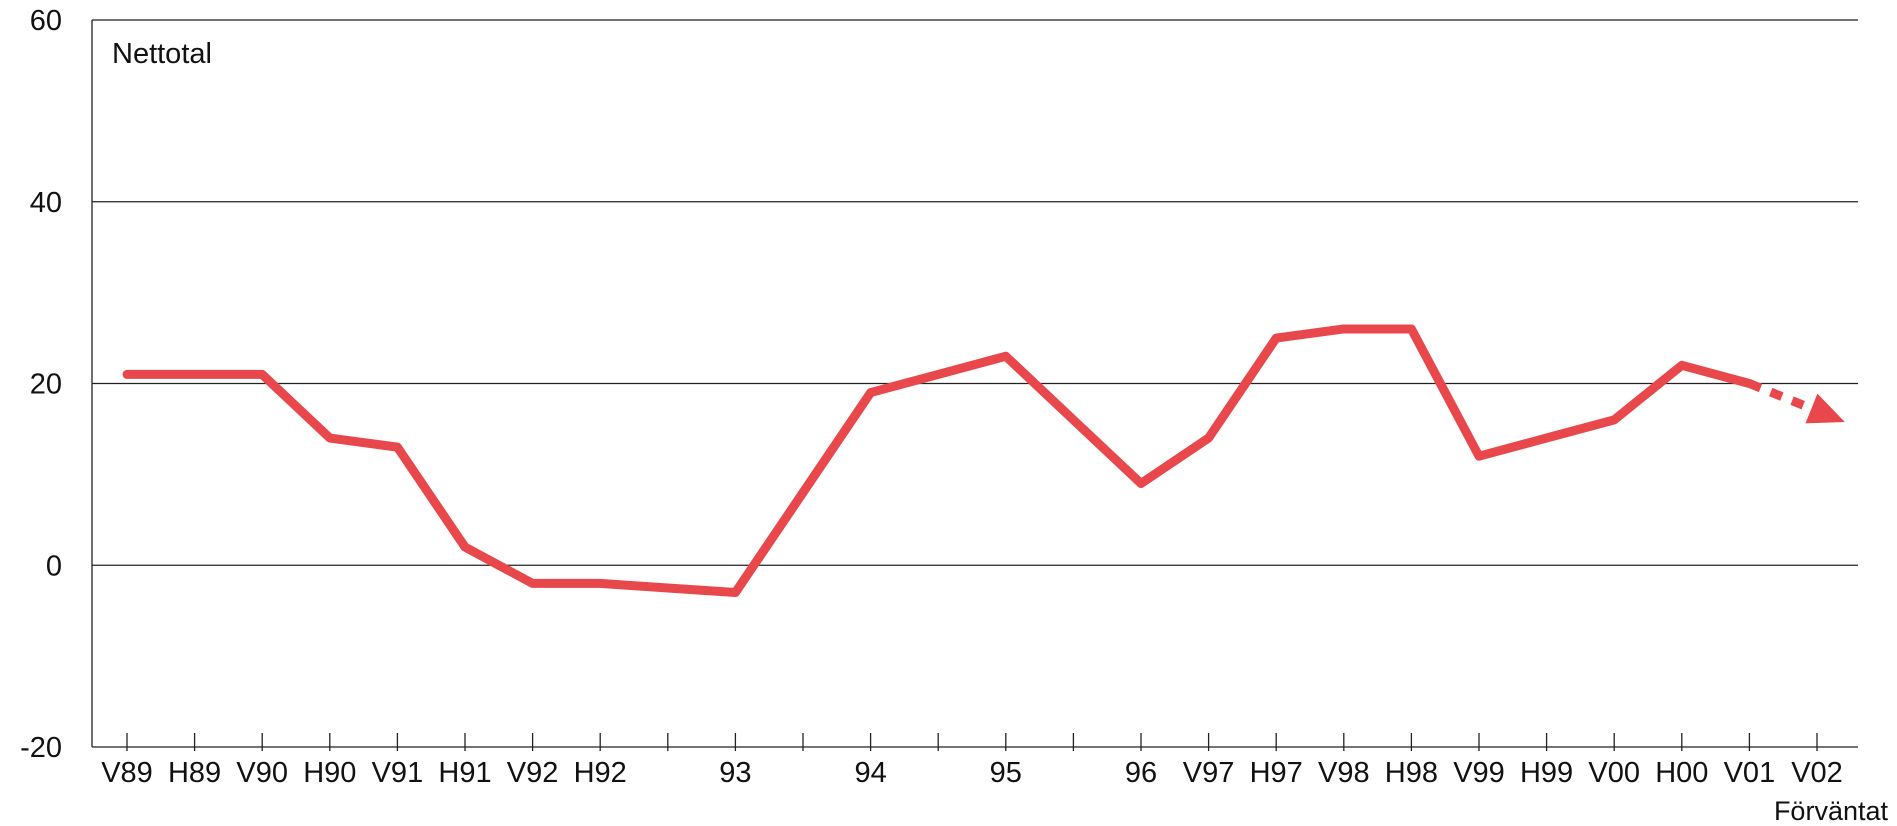 The width and height of the screenshot is (1897, 826). What do you see at coordinates (1546, 773) in the screenshot?
I see `x-tick-label: H99` at bounding box center [1546, 773].